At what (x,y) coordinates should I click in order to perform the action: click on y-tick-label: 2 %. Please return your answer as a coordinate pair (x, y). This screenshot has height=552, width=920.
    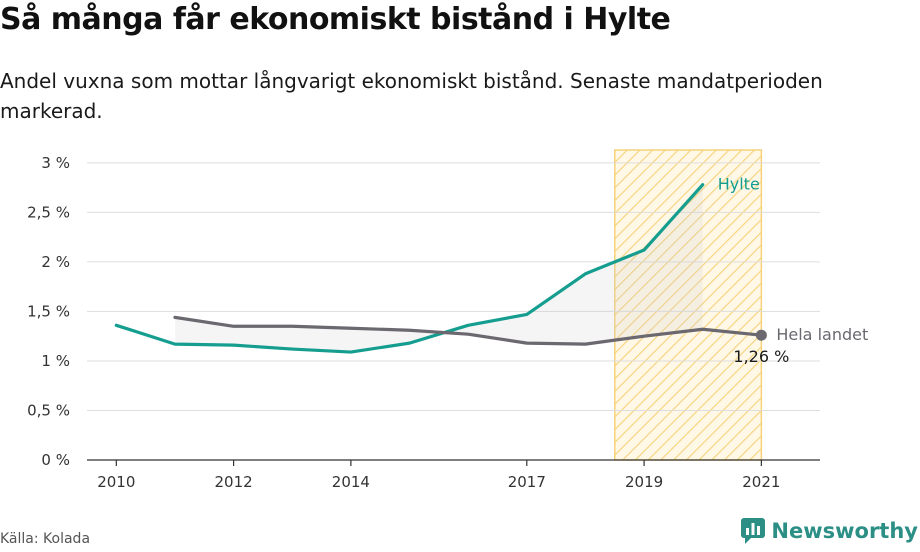
    Looking at the image, I should click on (55, 262).